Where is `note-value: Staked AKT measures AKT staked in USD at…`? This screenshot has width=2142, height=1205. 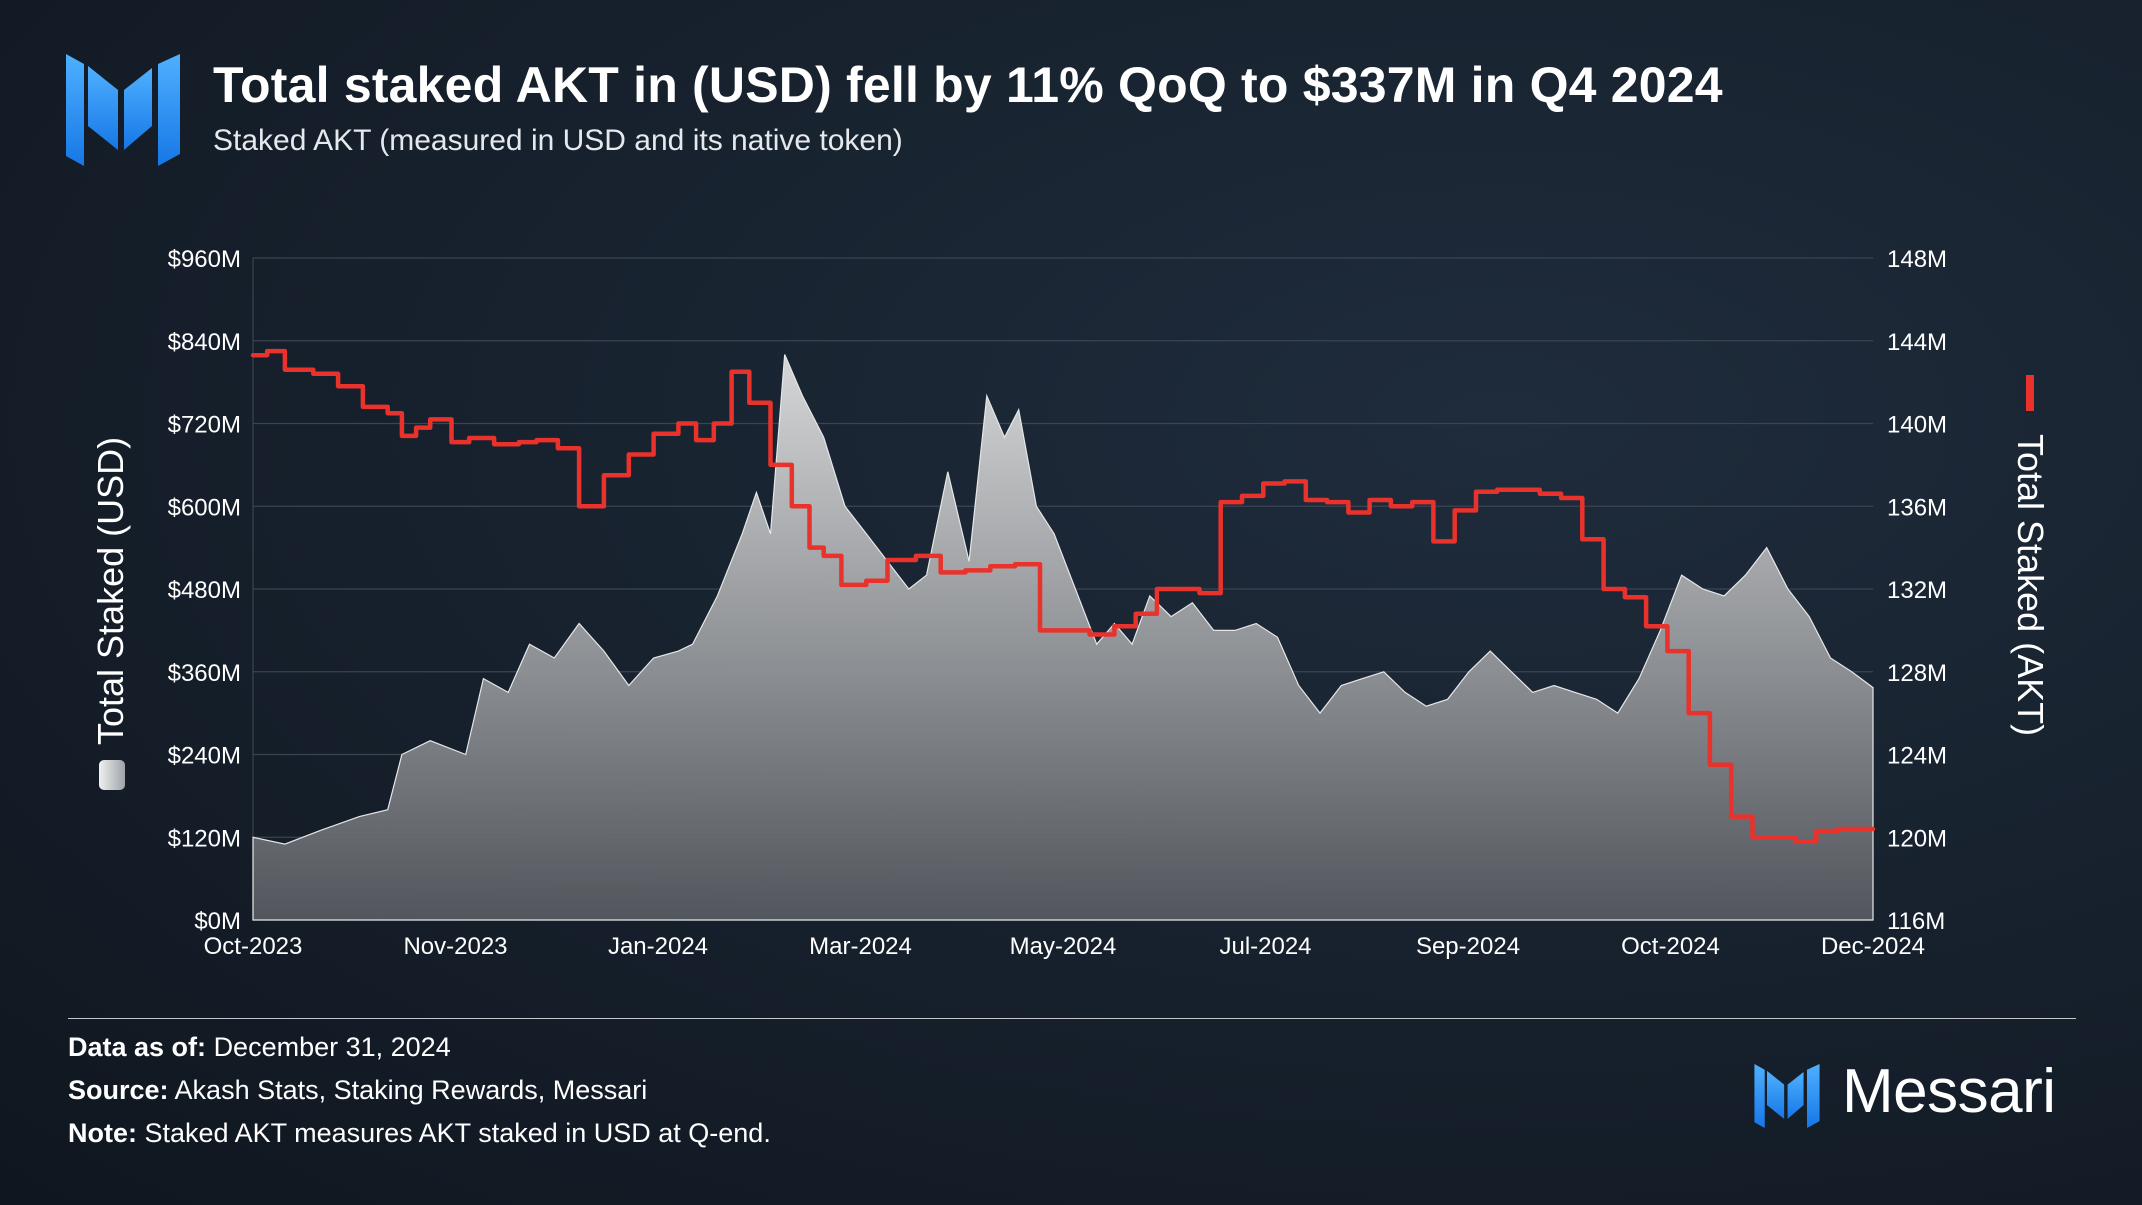 note-value: Staked AKT measures AKT staked in USD at… is located at coordinates (457, 1133).